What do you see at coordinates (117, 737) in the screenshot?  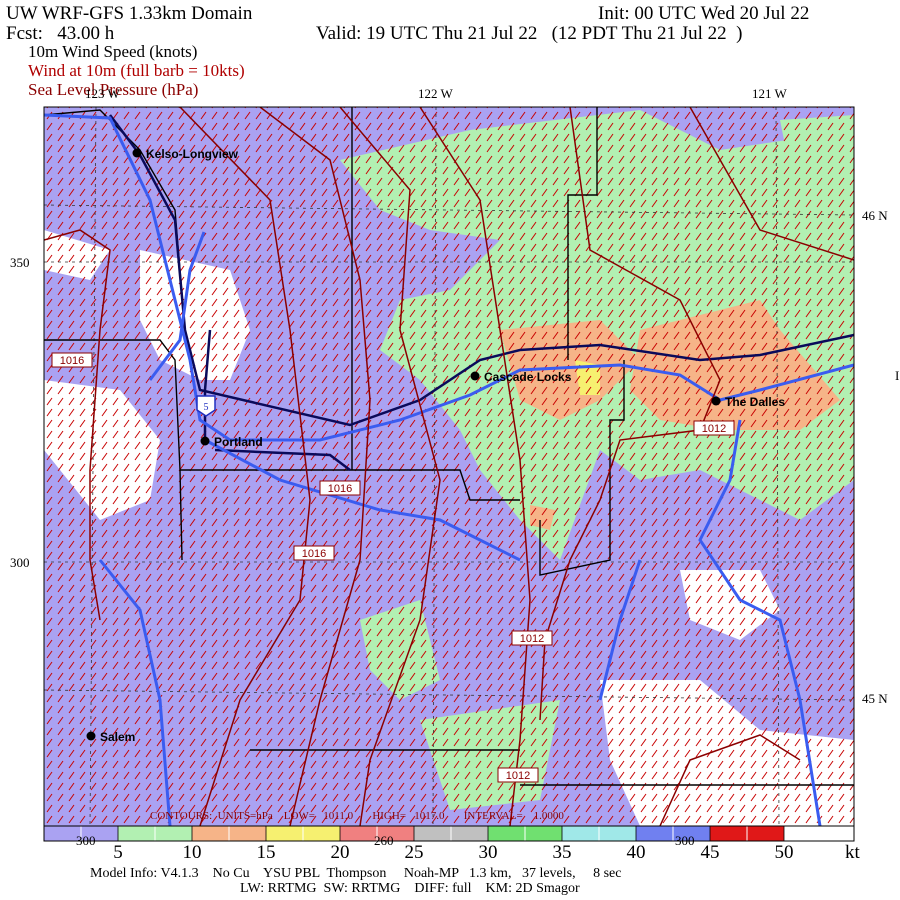 I see `city-label: Salem` at bounding box center [117, 737].